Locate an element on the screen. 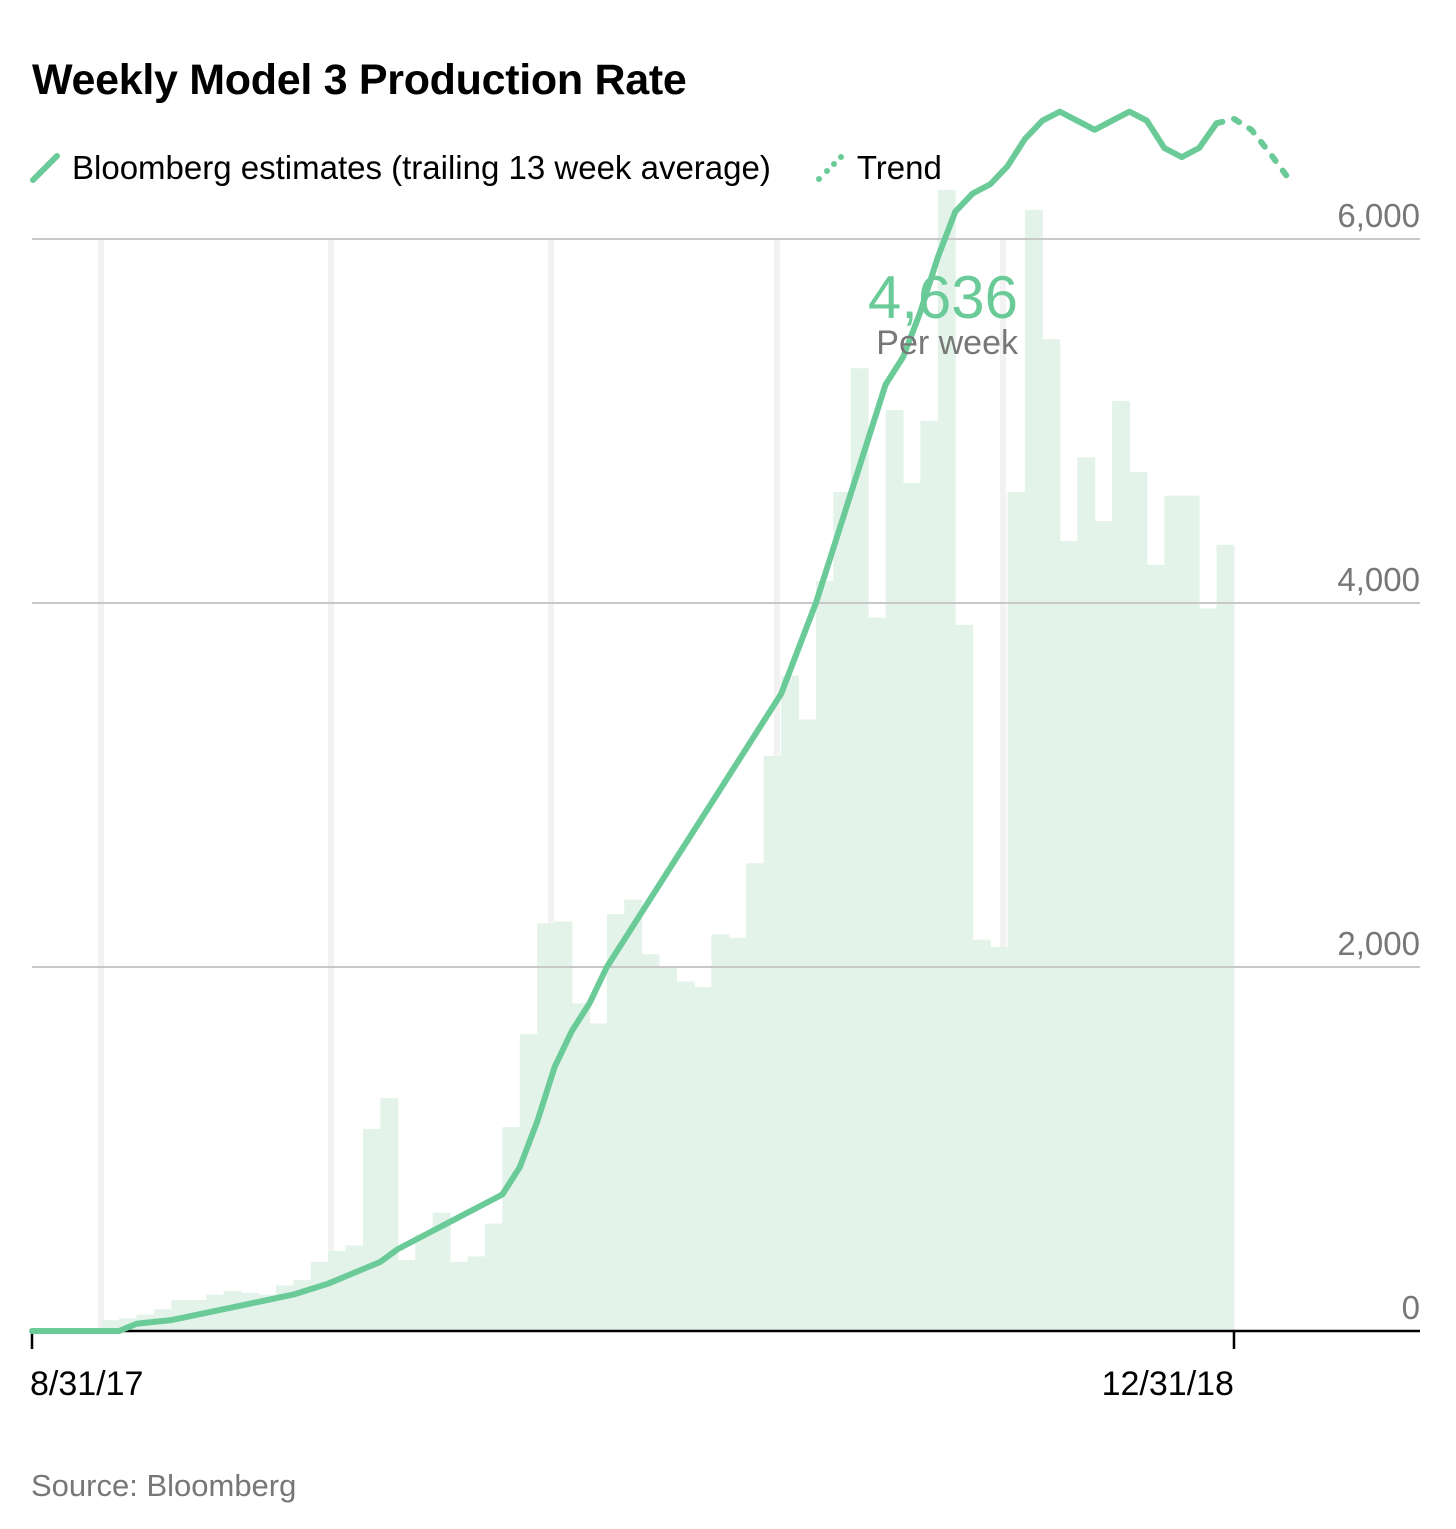  x-tick-label: 8/31/17 is located at coordinates (86, 1384).